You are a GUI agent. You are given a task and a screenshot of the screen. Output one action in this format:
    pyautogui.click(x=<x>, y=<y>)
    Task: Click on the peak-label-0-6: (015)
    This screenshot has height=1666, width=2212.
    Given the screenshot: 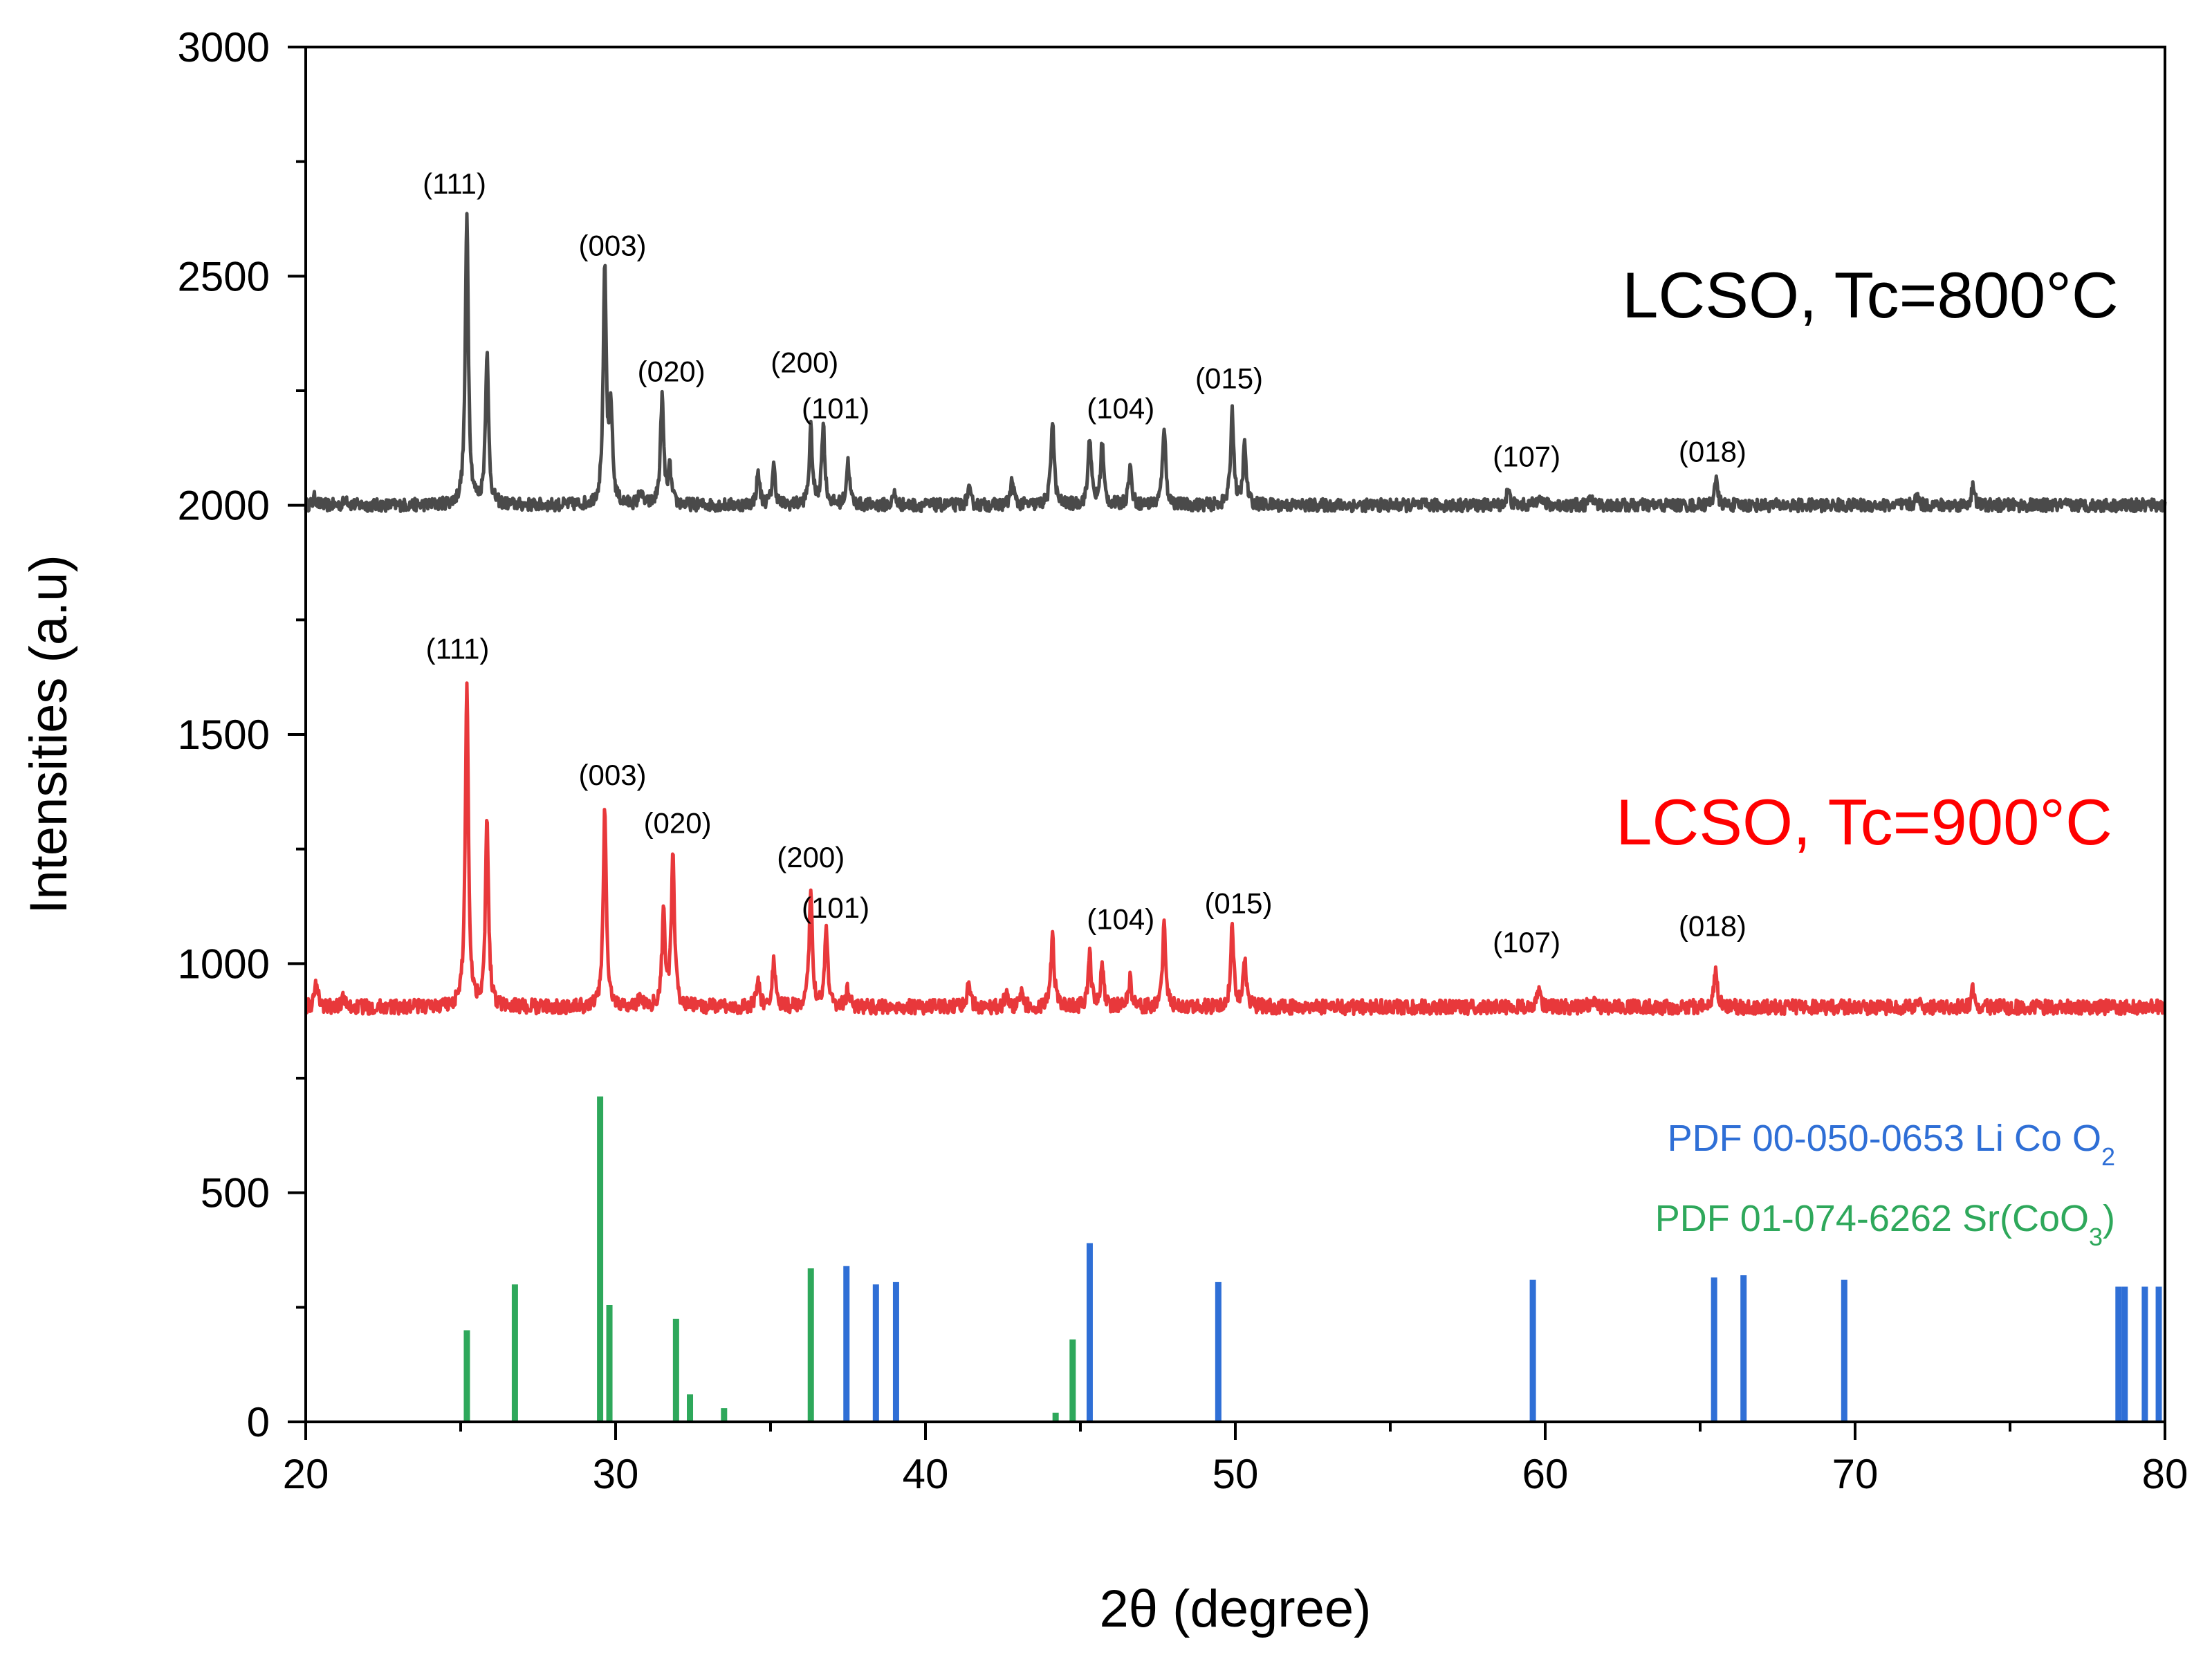 What is the action you would take?
    pyautogui.click(x=1229, y=378)
    